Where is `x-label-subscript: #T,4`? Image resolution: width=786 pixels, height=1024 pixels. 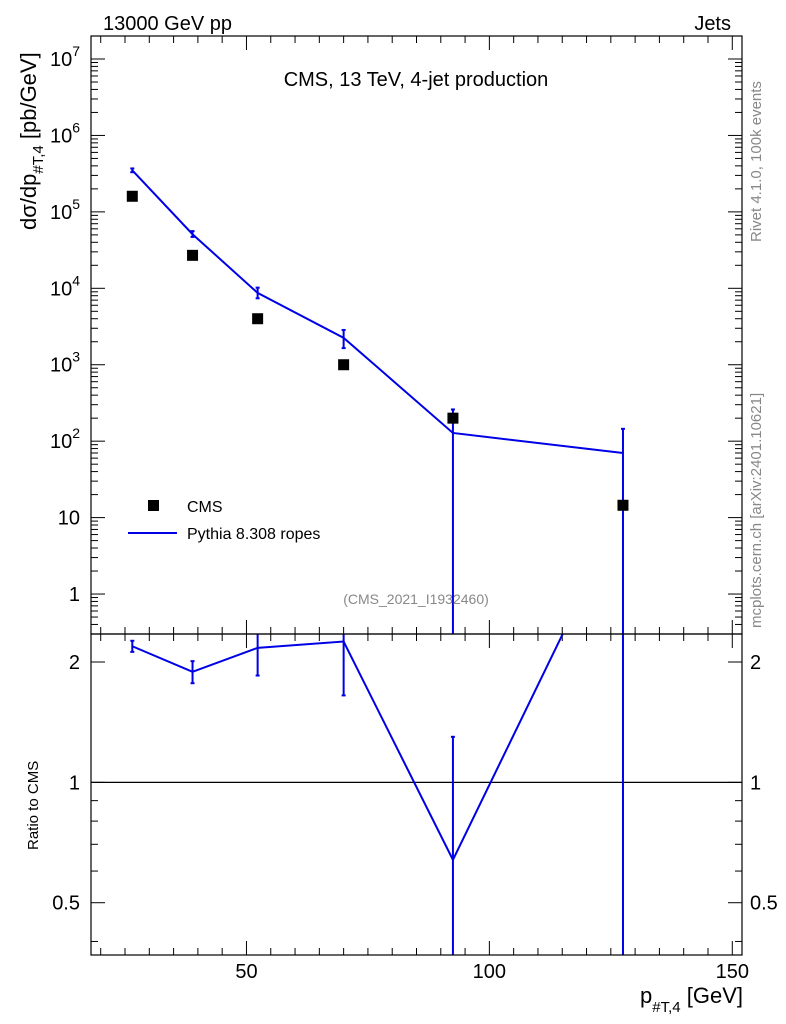
x-label-subscript: #T,4 is located at coordinates (666, 1007).